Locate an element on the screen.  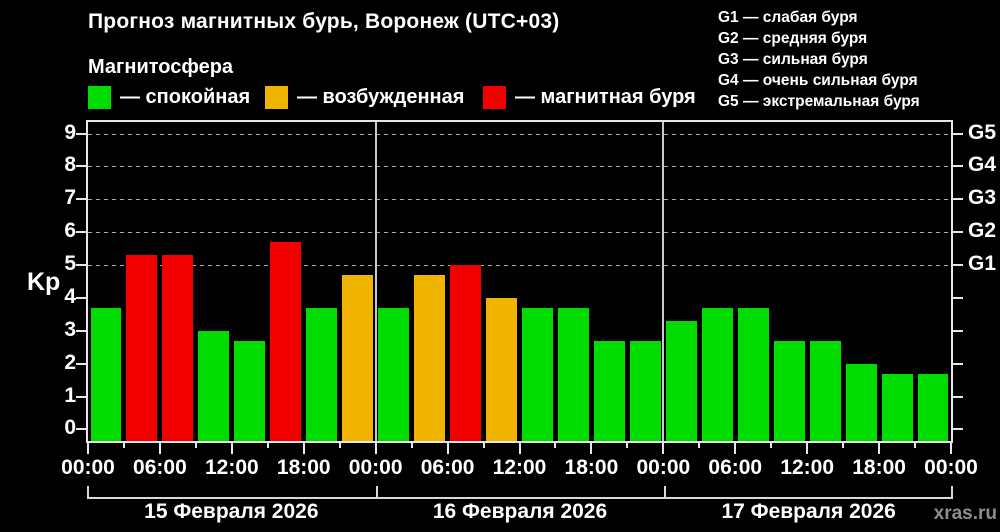
grid-line-kp8 is located at coordinates (519, 167).